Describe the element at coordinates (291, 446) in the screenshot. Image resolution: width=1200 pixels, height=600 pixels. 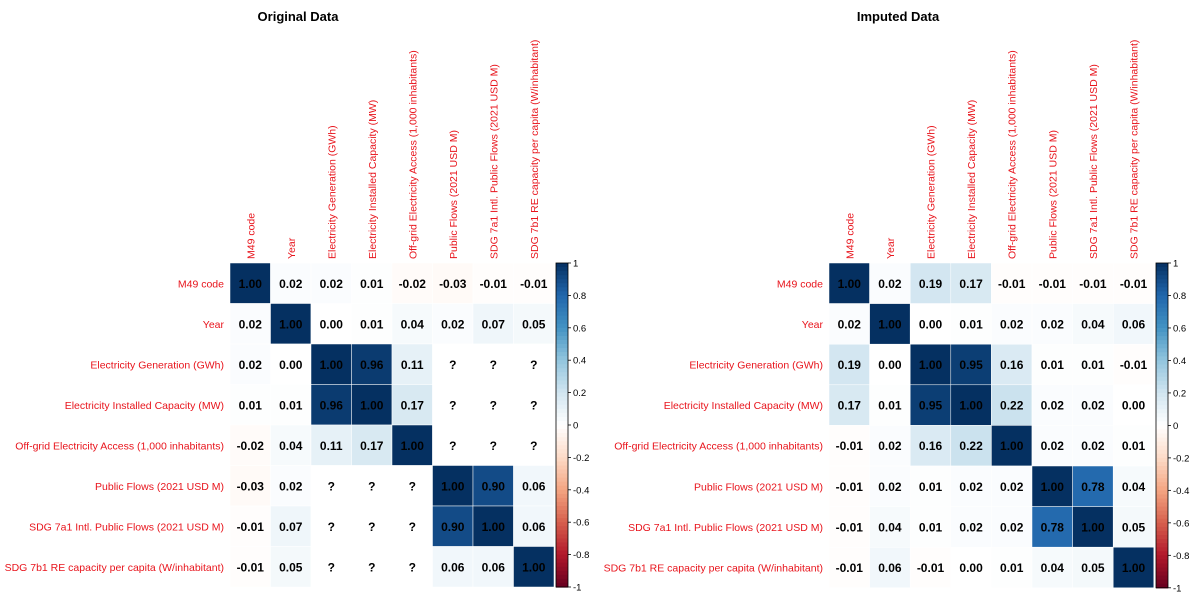
I see `cell-value-label: 0.04` at that location.